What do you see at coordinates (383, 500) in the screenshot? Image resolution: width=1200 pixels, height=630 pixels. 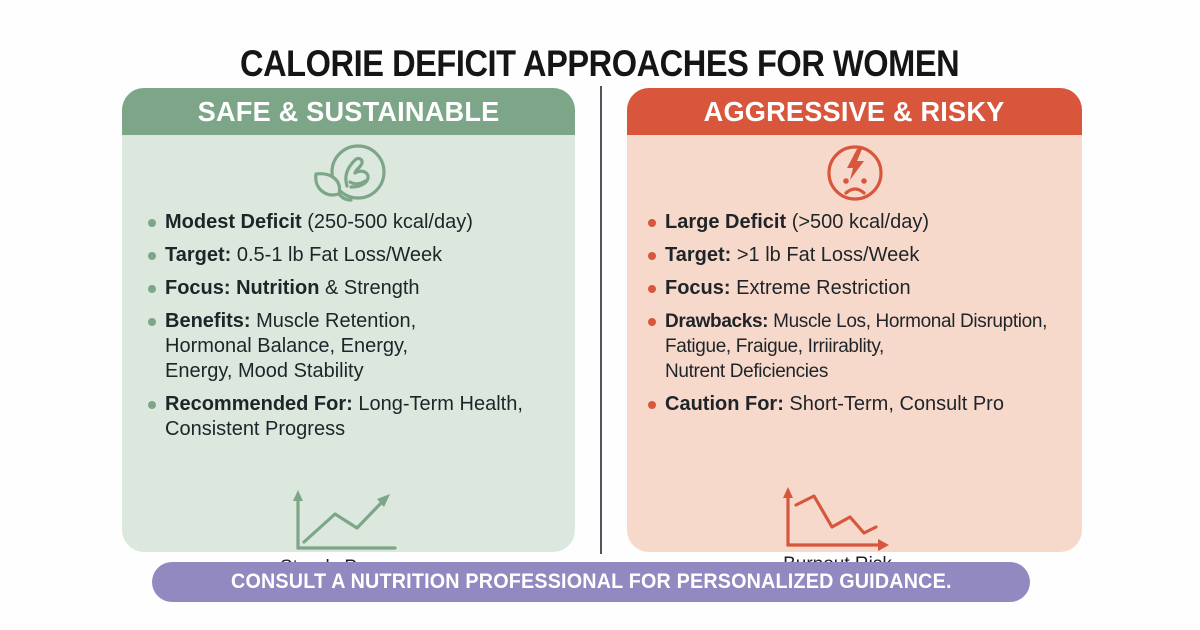 I see `trend-arrow` at bounding box center [383, 500].